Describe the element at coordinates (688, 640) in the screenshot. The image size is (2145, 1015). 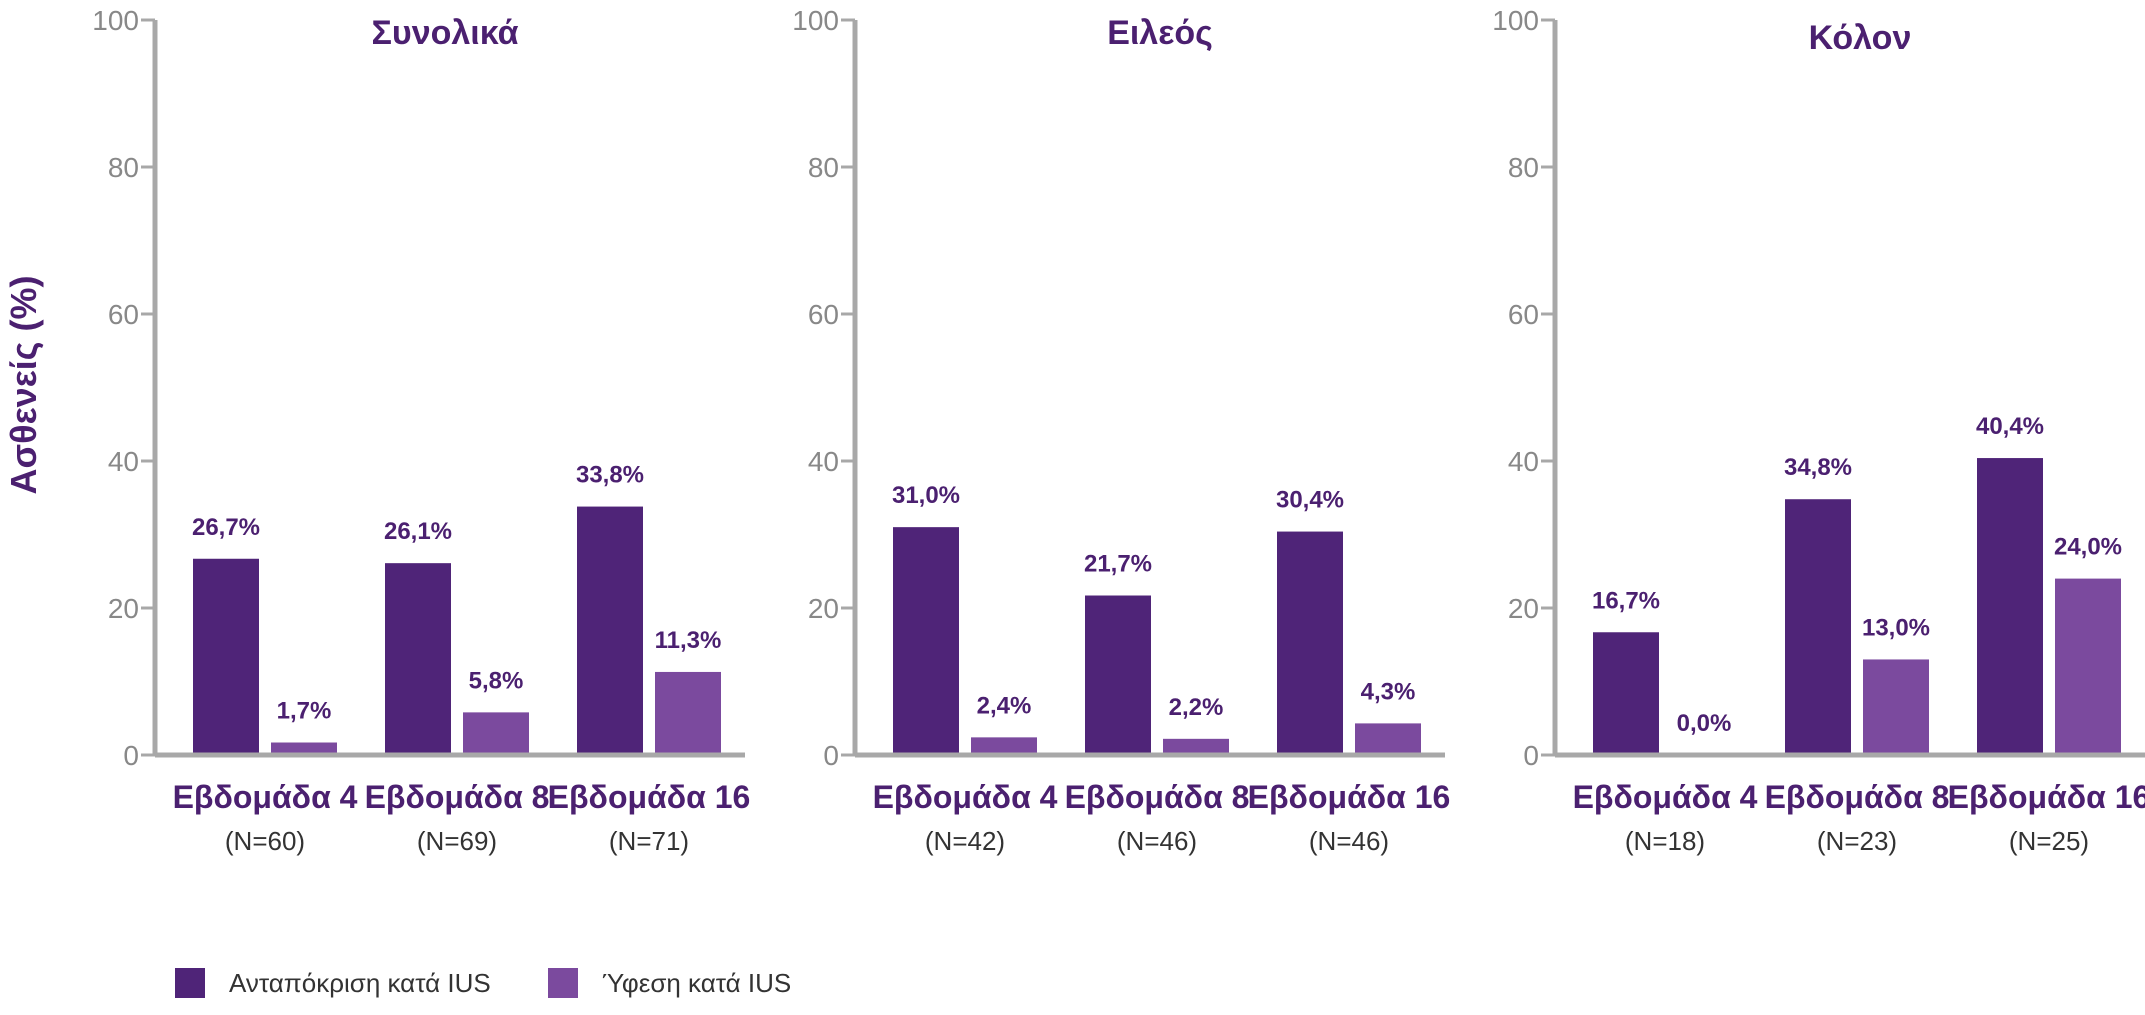
I see `data-label: 11,3%` at that location.